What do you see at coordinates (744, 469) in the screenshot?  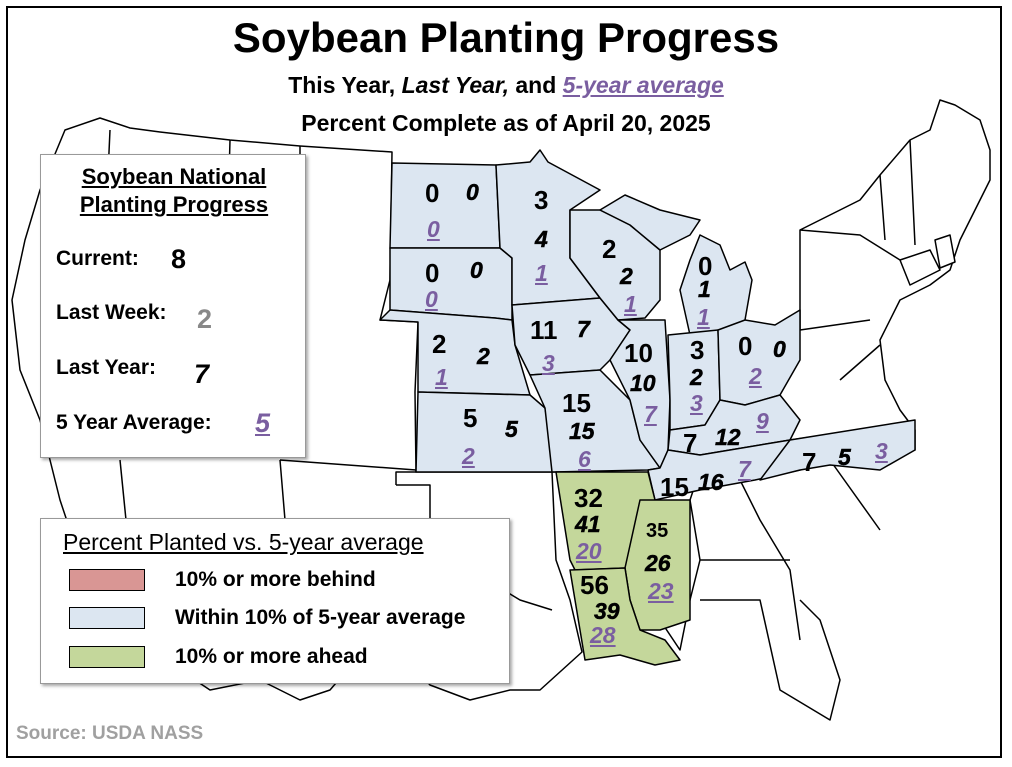 I see `tn-avg: 7` at bounding box center [744, 469].